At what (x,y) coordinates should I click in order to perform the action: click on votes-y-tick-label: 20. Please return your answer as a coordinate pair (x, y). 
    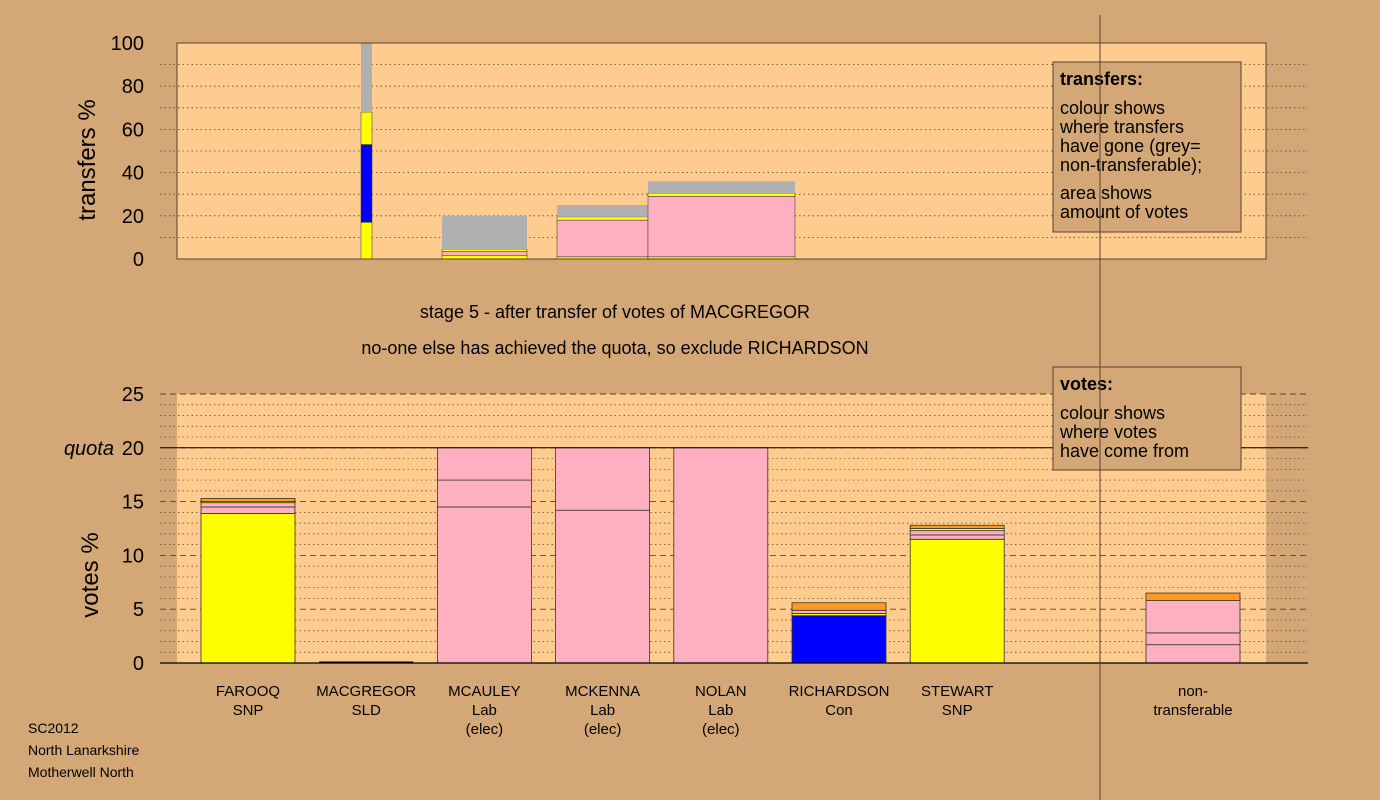
    Looking at the image, I should click on (133, 449).